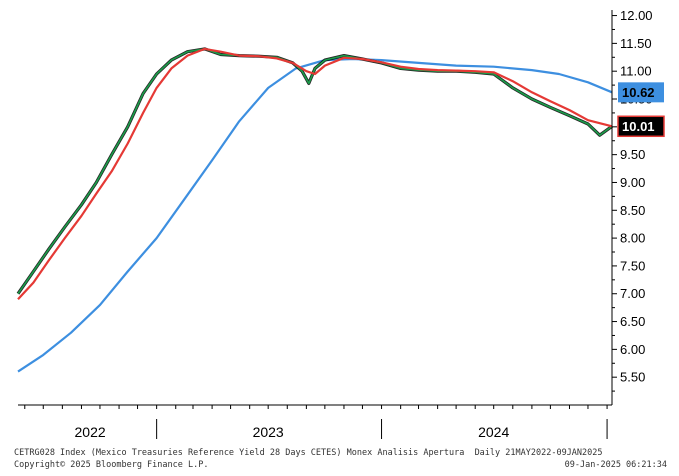 The width and height of the screenshot is (679, 476). Describe the element at coordinates (632, 293) in the screenshot. I see `y-tick-label: 7.00` at that location.